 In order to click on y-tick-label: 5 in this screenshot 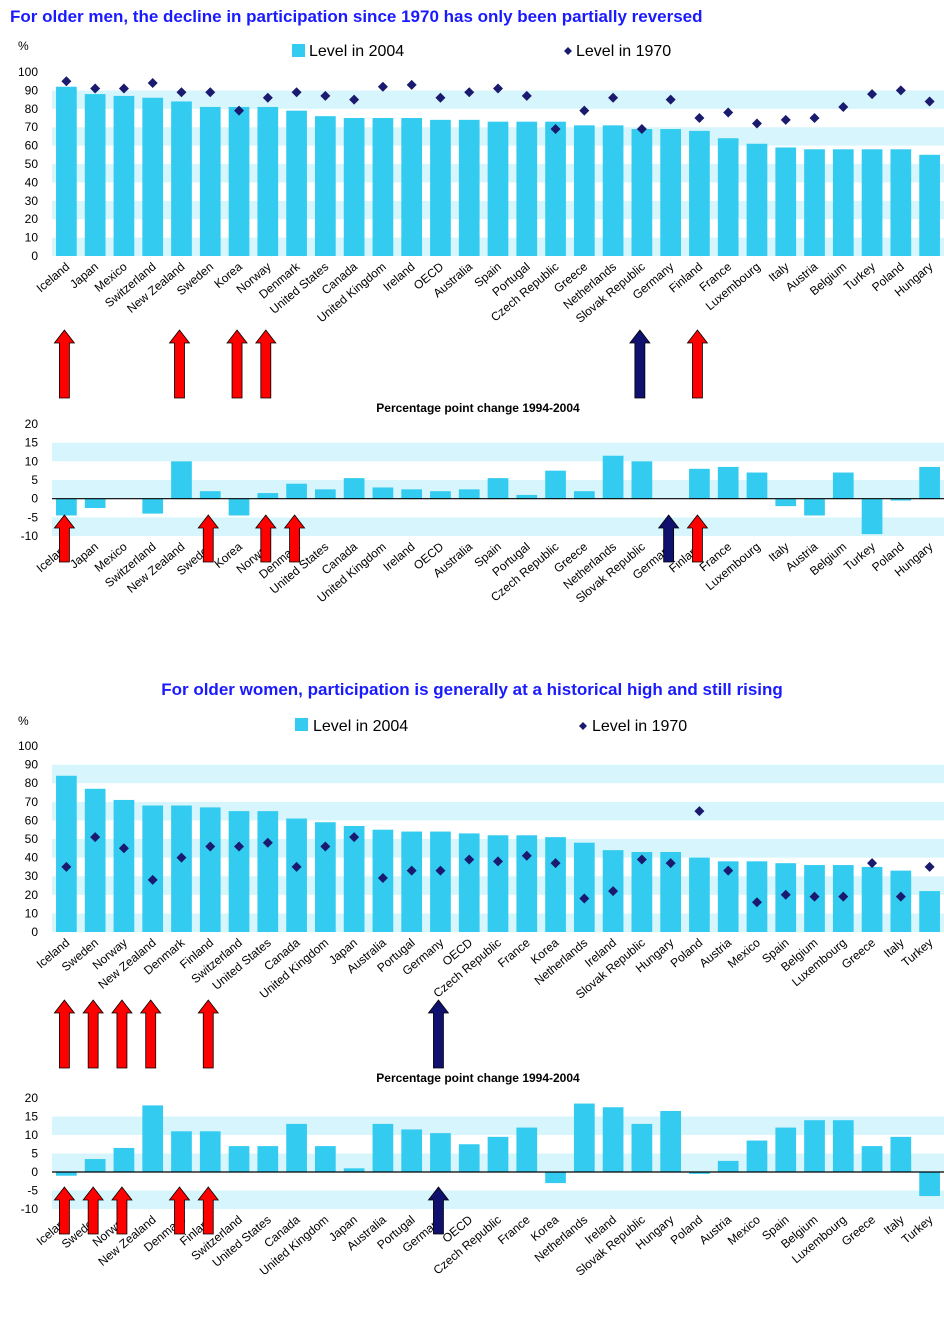, I will do `click(34, 1154)`.